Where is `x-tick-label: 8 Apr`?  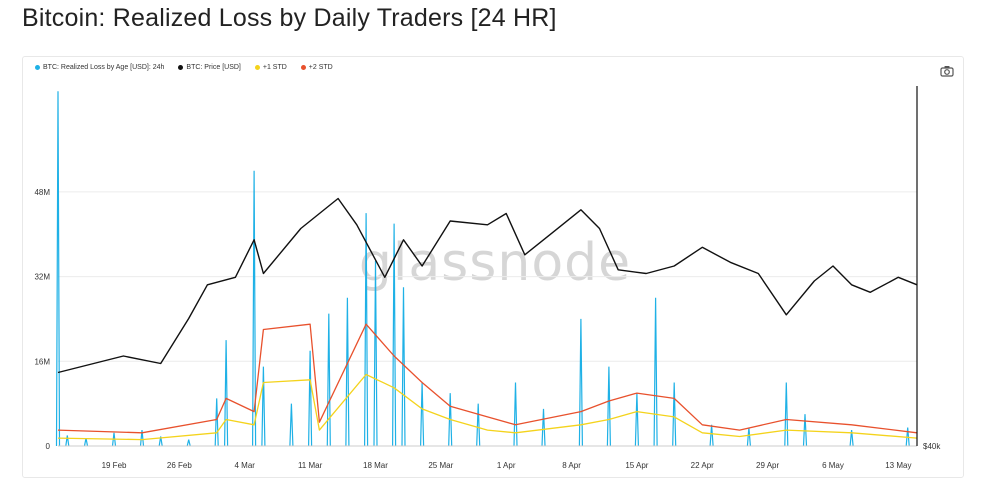
x-tick-label: 8 Apr is located at coordinates (571, 465).